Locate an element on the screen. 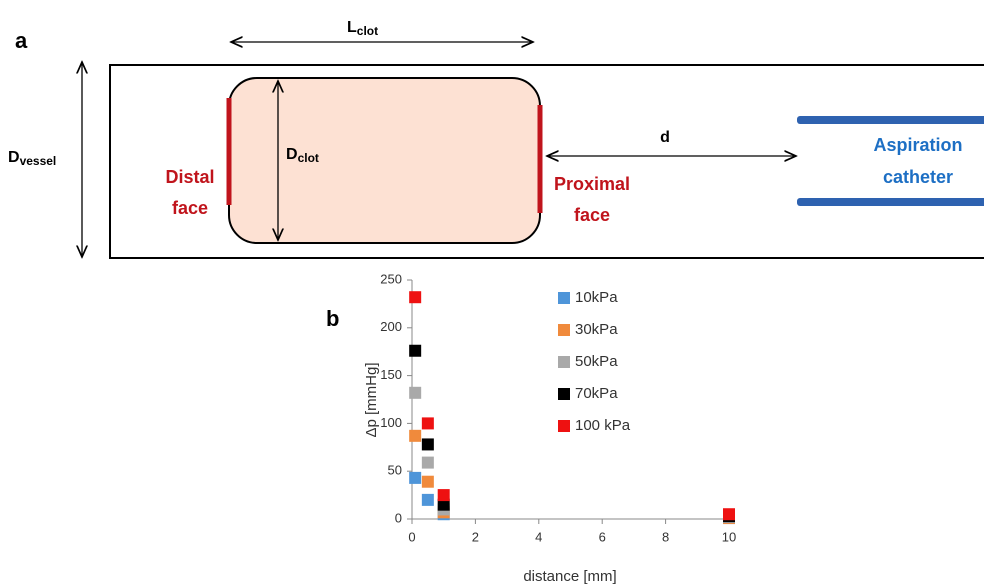 The height and width of the screenshot is (586, 984). legend-label: 70kPa is located at coordinates (596, 393).